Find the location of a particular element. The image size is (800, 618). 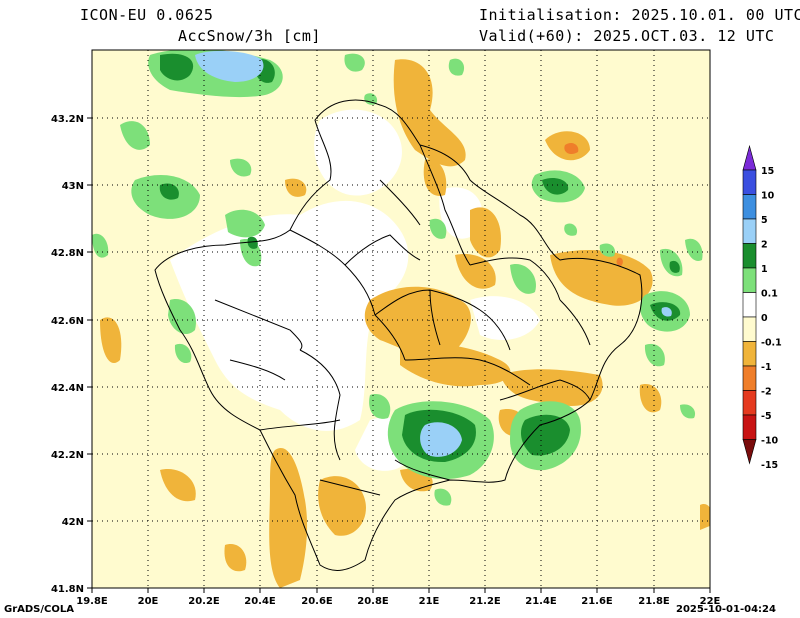

zero-area-east is located at coordinates (505, 318).